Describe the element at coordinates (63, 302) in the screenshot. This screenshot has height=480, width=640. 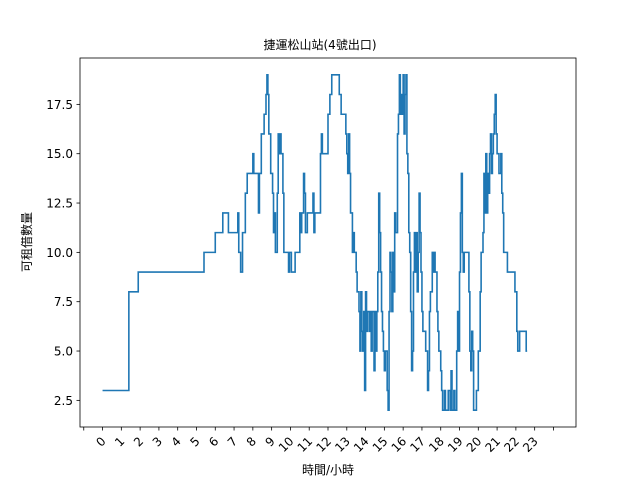
I see `y-tick-label: 7.5` at that location.